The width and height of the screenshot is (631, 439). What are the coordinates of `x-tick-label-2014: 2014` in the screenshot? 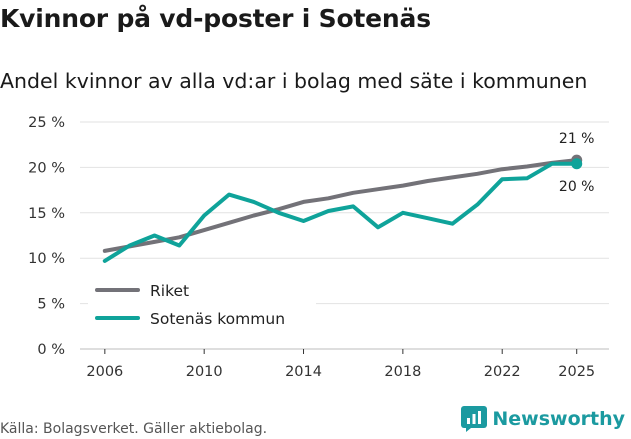 It's located at (303, 372).